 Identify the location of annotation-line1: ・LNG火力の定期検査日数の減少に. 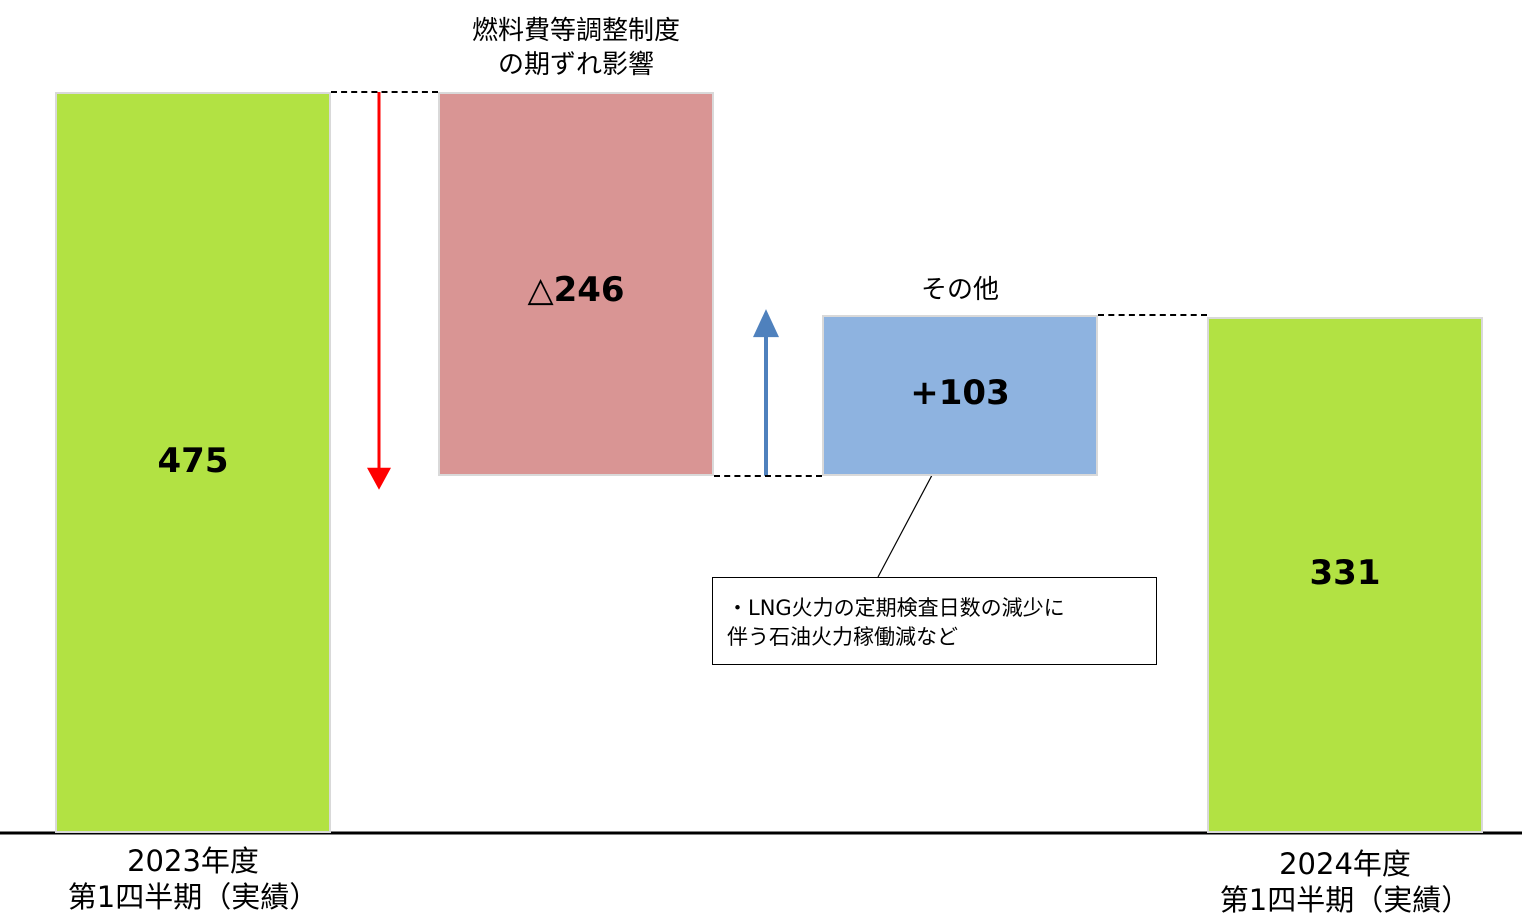
(896, 608).